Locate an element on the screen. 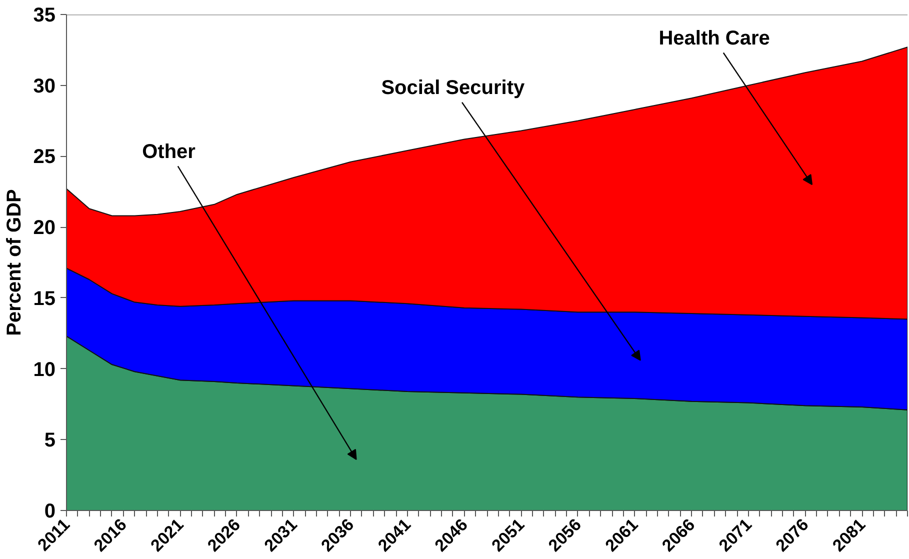  y-tick-label: 10 is located at coordinates (44, 369).